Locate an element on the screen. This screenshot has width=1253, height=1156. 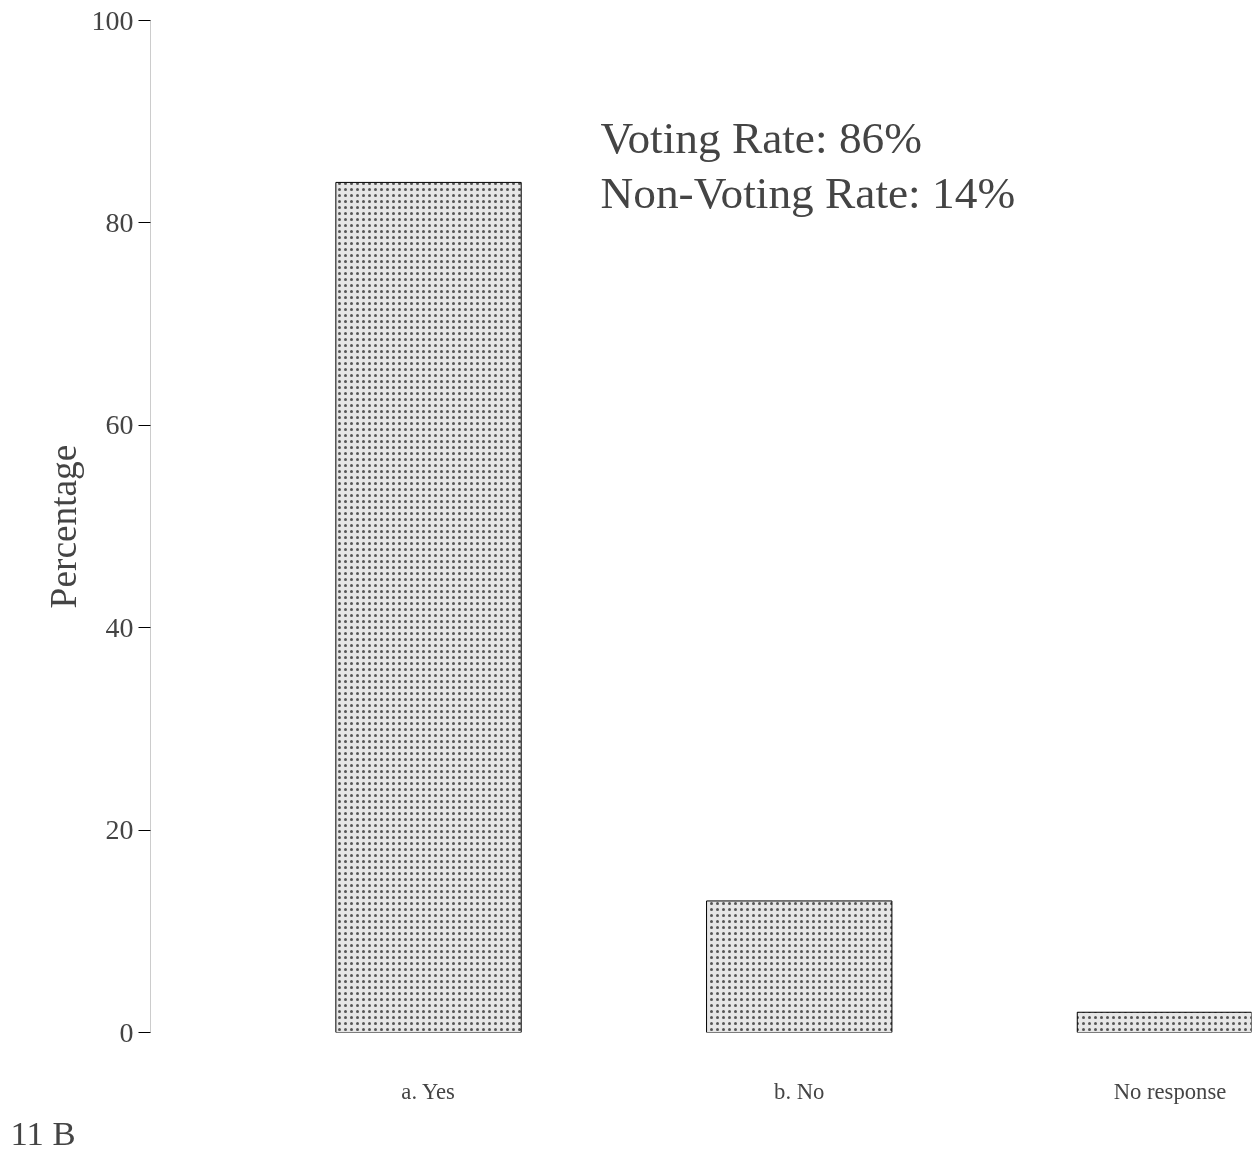
text: 11 B is located at coordinates (43, 1132).